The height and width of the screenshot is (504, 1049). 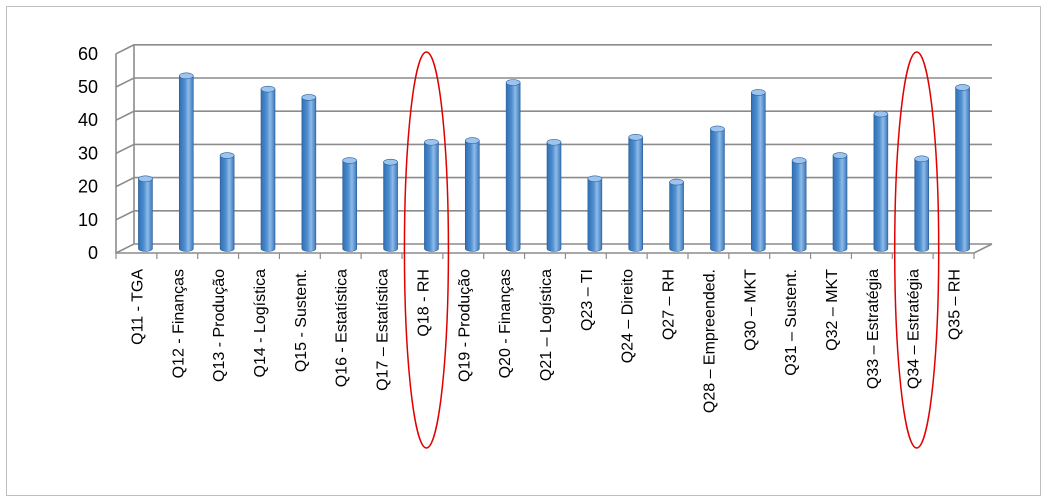 I want to click on category-label: Q30 – MKT, so click(x=750, y=310).